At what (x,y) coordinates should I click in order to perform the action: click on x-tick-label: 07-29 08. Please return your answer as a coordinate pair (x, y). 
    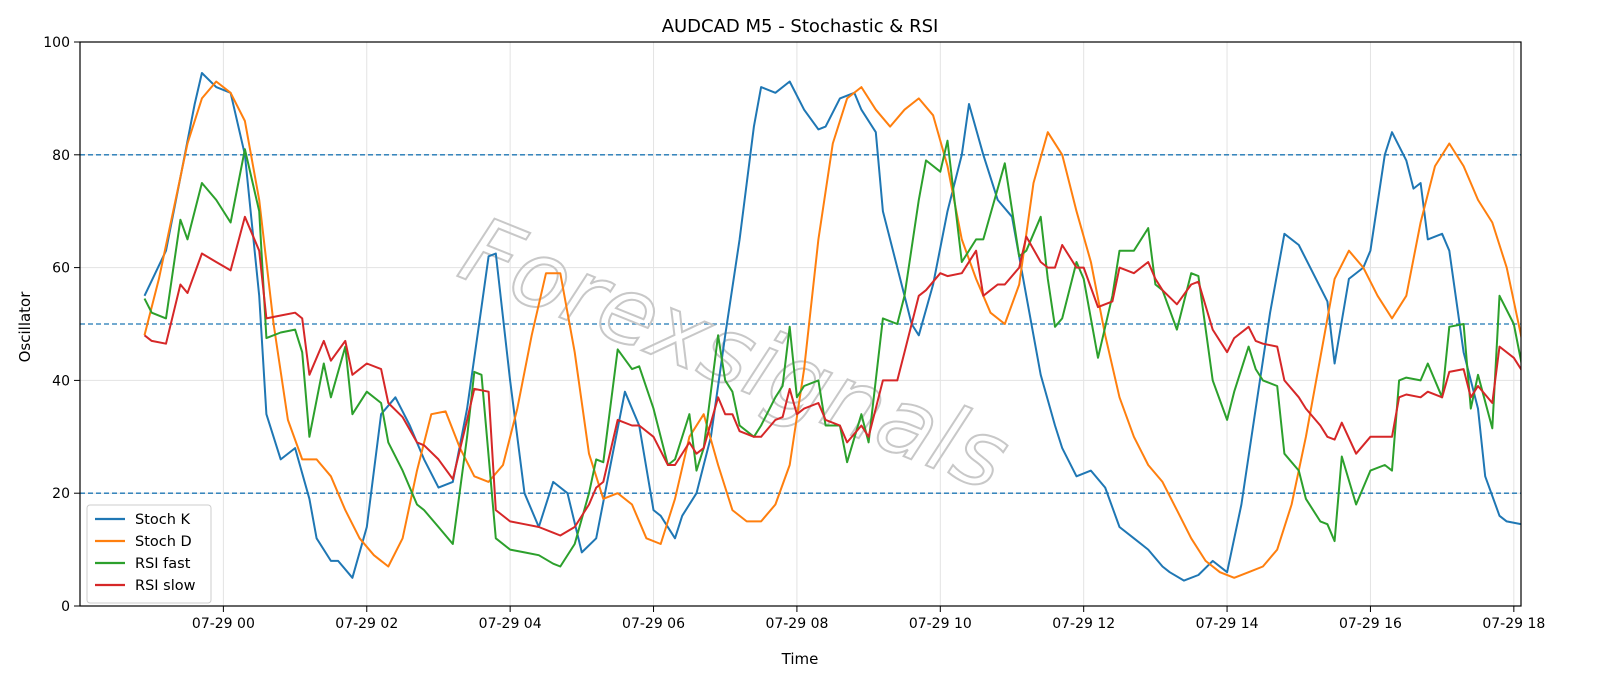
    Looking at the image, I should click on (796, 624).